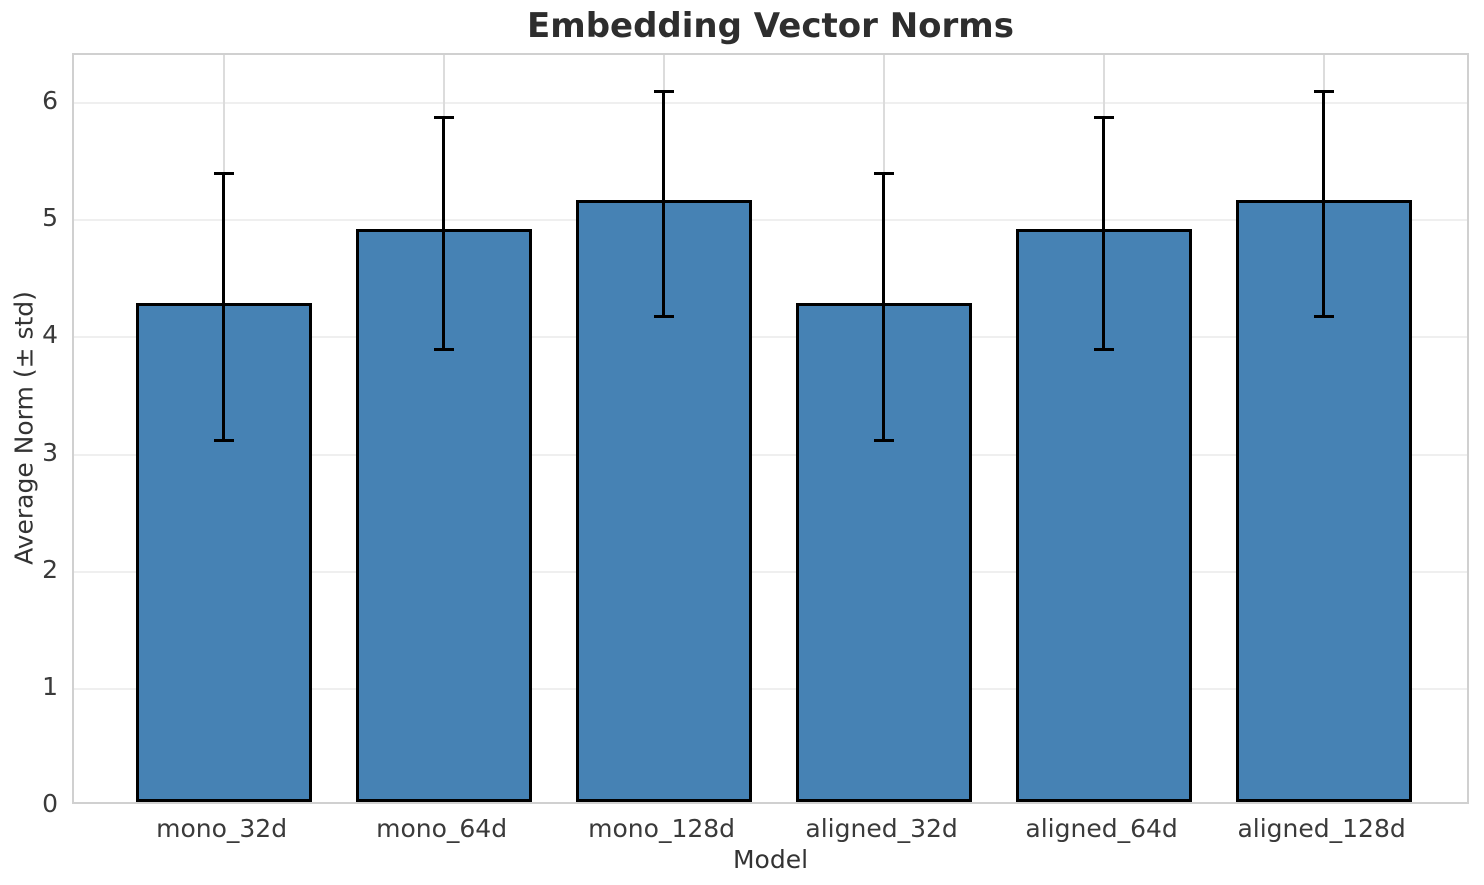 The width and height of the screenshot is (1484, 885). Describe the element at coordinates (50, 686) in the screenshot. I see `y-tick-label: 1` at that location.